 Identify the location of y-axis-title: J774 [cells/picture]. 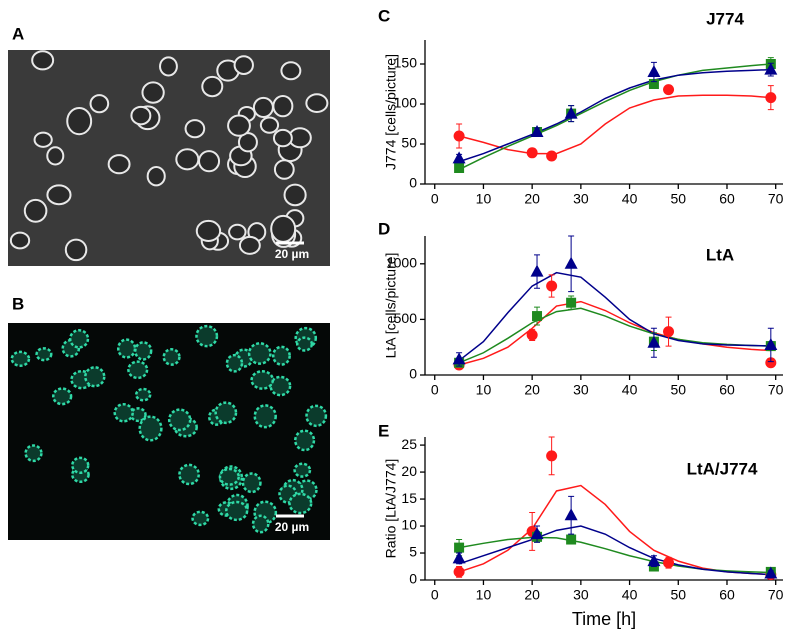
(391, 112).